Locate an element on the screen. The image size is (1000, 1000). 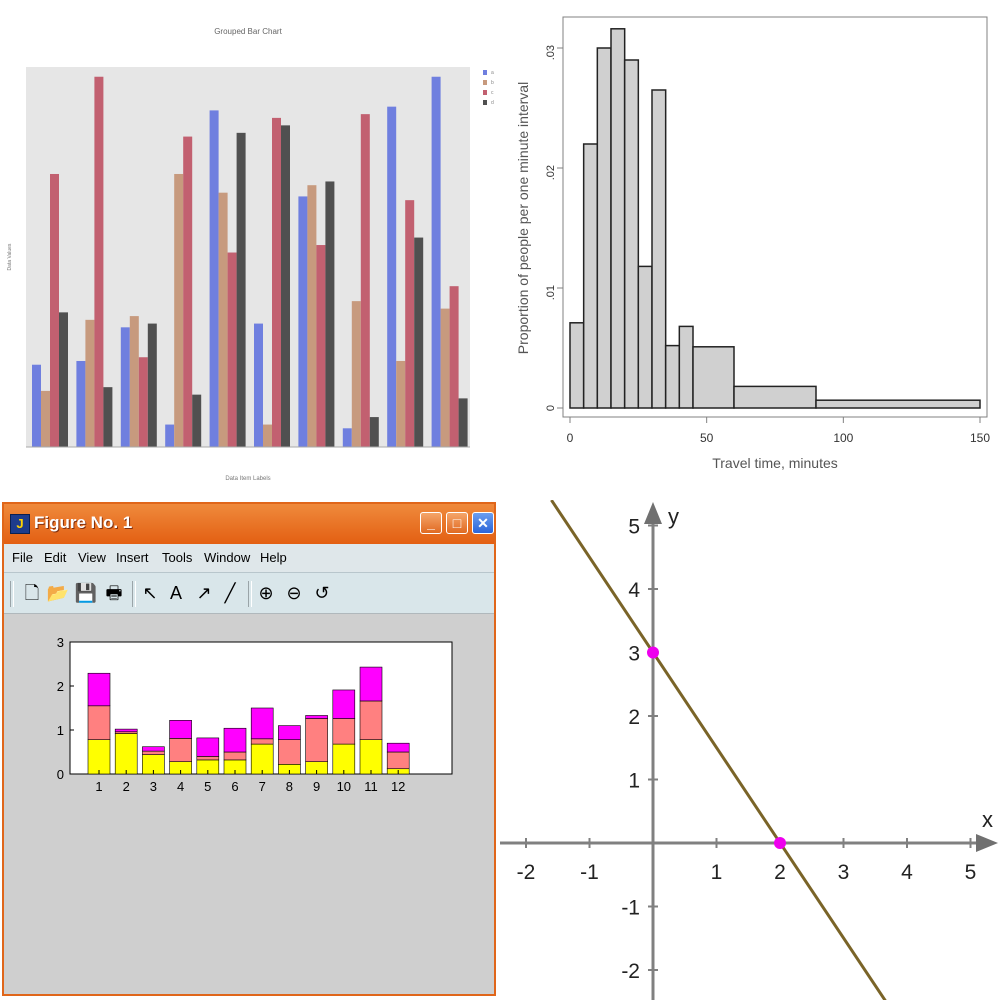
menu-help: Help is located at coordinates (273, 557).